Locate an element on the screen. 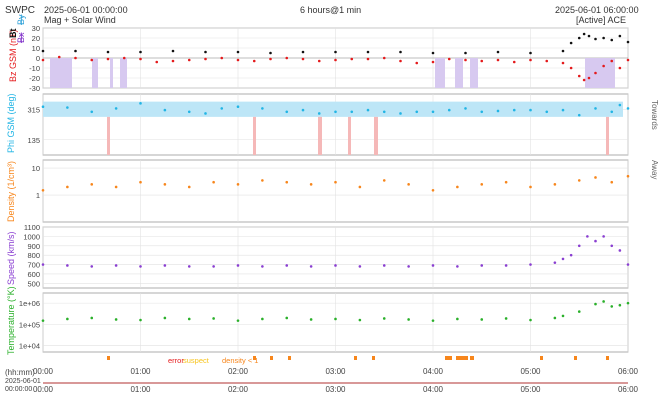 The image size is (662, 400). y-tick-label: 10 is located at coordinates (36, 168).